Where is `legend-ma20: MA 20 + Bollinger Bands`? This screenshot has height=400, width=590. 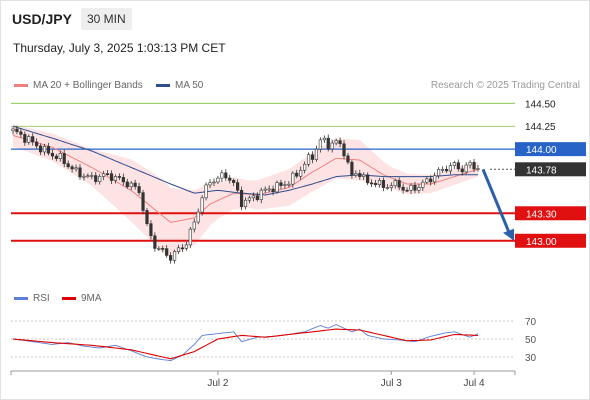 legend-ma20: MA 20 + Bollinger Bands is located at coordinates (78, 85).